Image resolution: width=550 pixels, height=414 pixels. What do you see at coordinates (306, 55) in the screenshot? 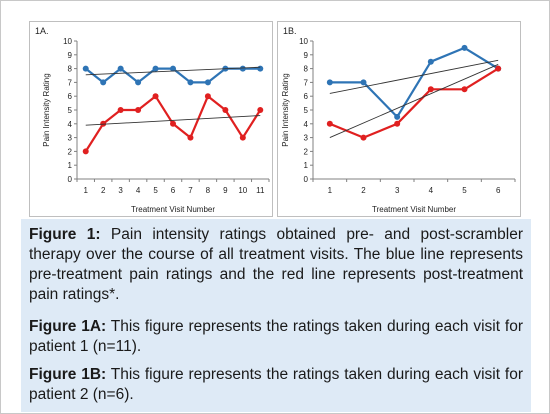
I see `chart-1b-y-tick-label: 9` at bounding box center [306, 55].